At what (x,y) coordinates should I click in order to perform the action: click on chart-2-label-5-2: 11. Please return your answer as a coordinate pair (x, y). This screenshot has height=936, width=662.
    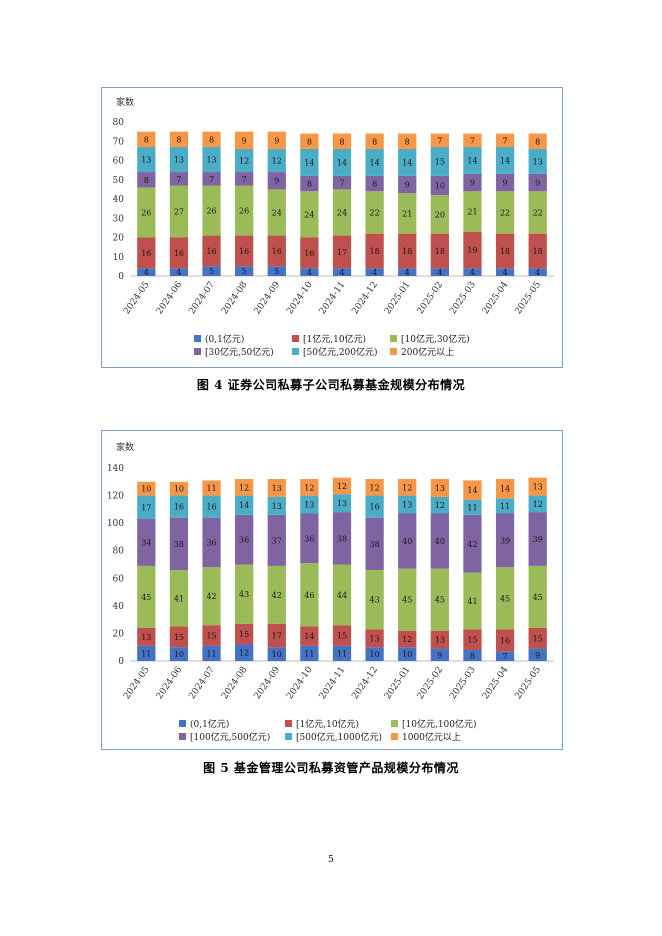
    Looking at the image, I should click on (211, 488).